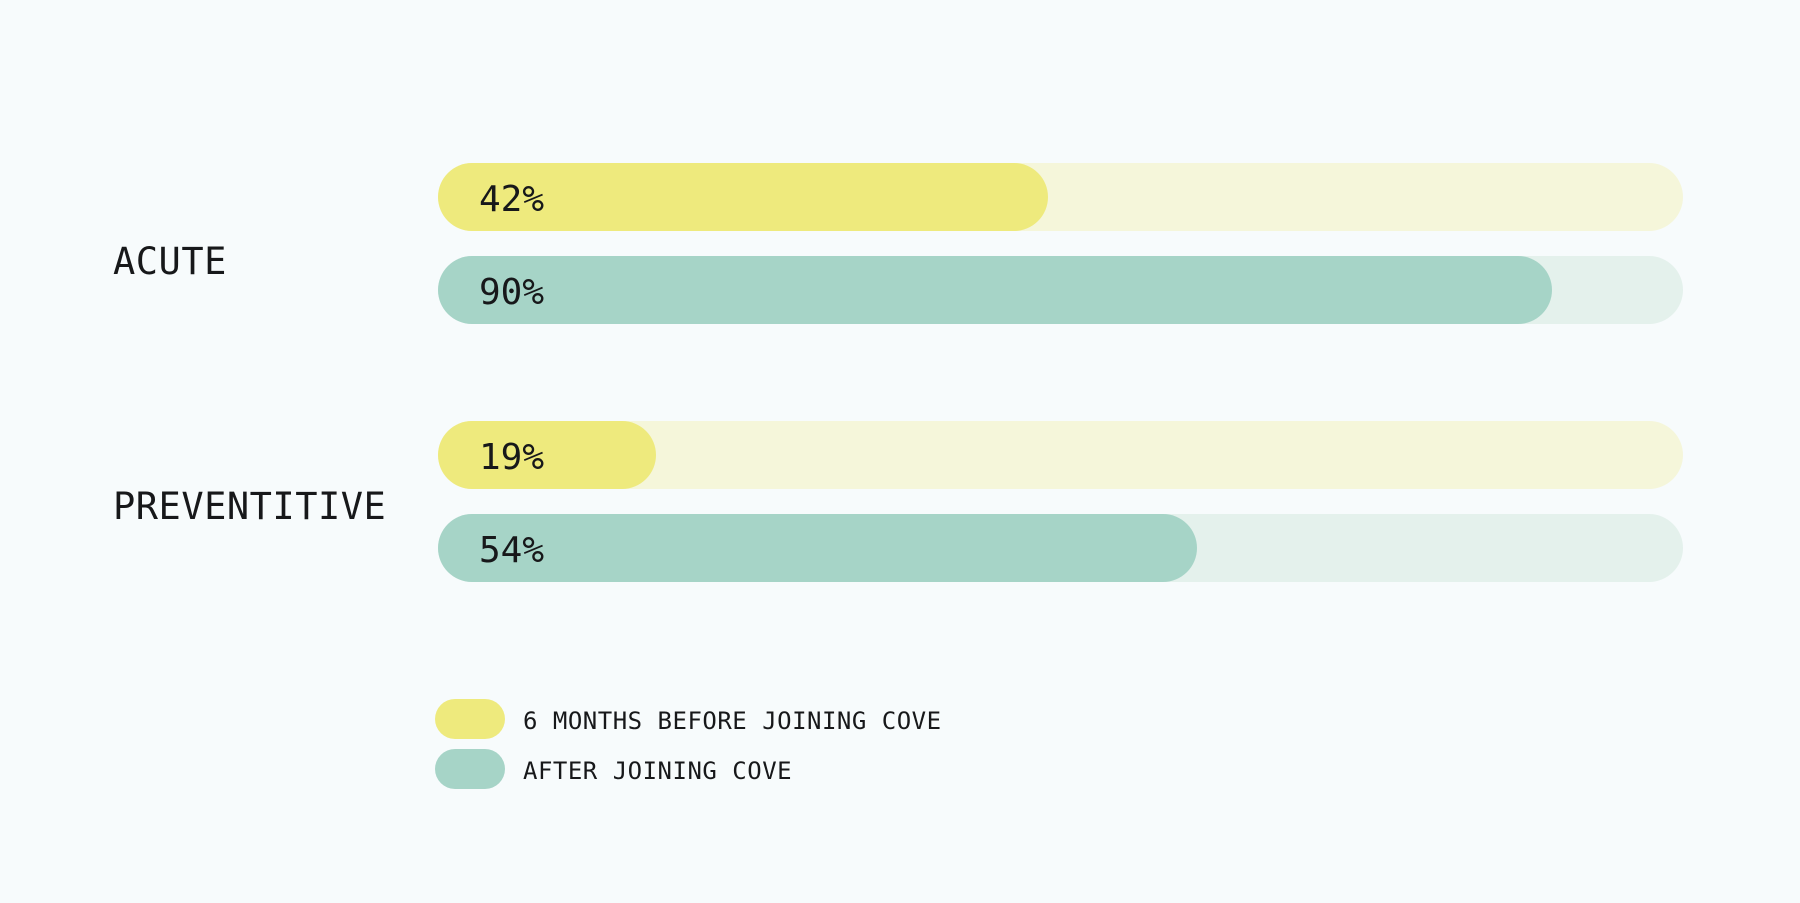 This screenshot has height=903, width=1800. Describe the element at coordinates (512, 292) in the screenshot. I see `bar-value-label: 90%` at that location.